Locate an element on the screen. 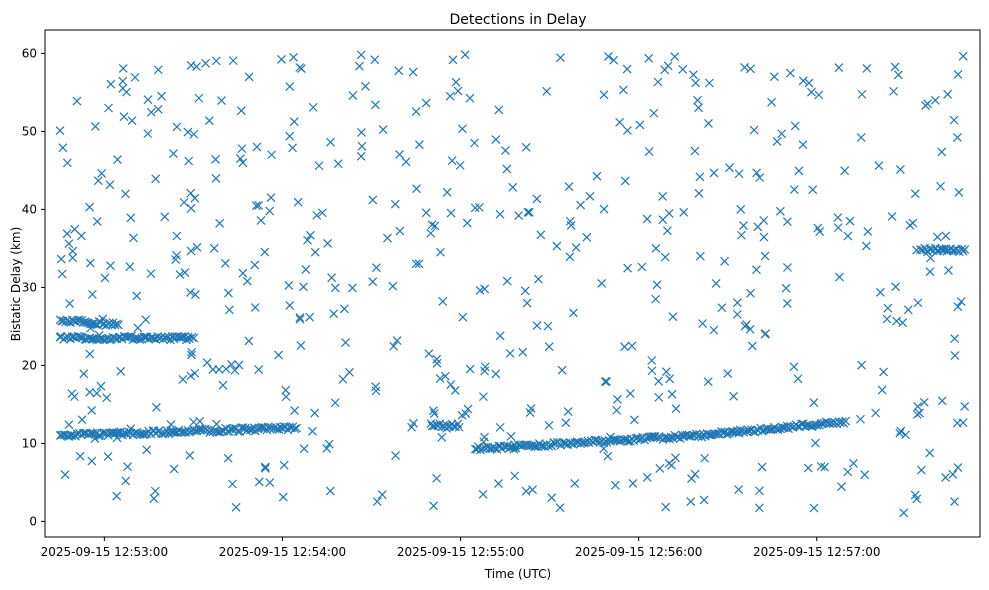 Image resolution: width=989 pixels, height=590 pixels. x-tick-label: 2025-09-15 12:54:00 is located at coordinates (282, 552).